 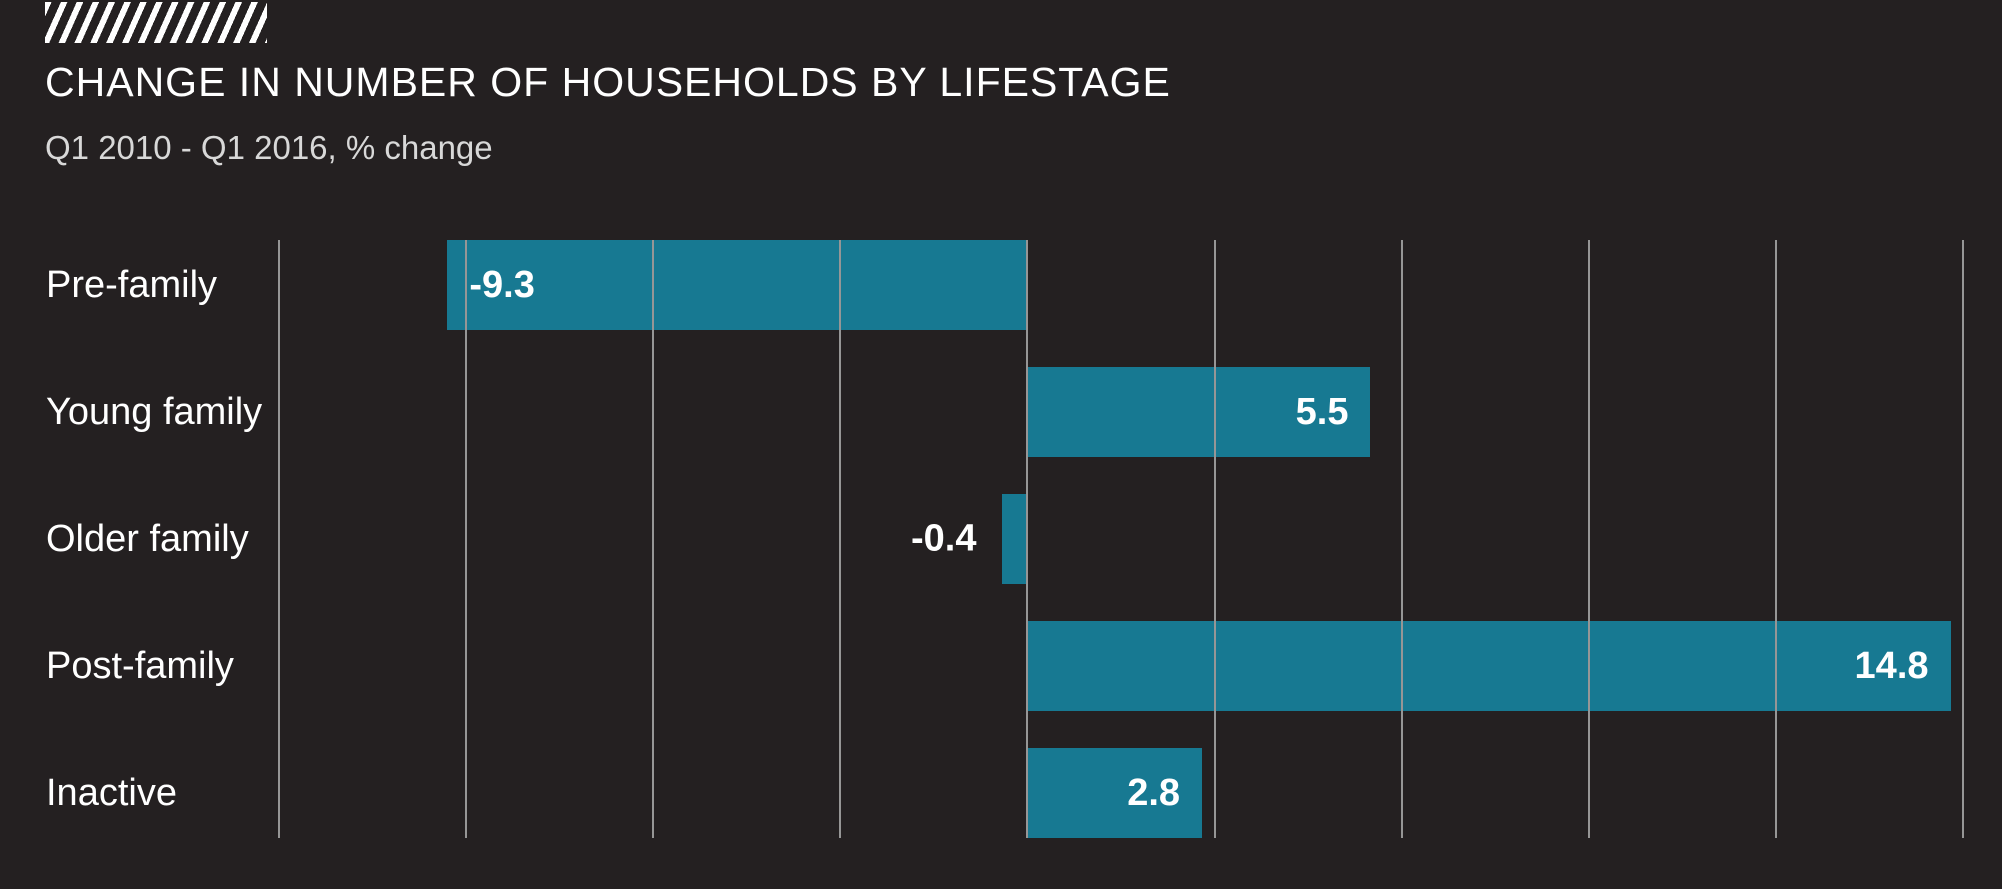 What do you see at coordinates (944, 538) in the screenshot?
I see `bar-value-label: -0.4` at bounding box center [944, 538].